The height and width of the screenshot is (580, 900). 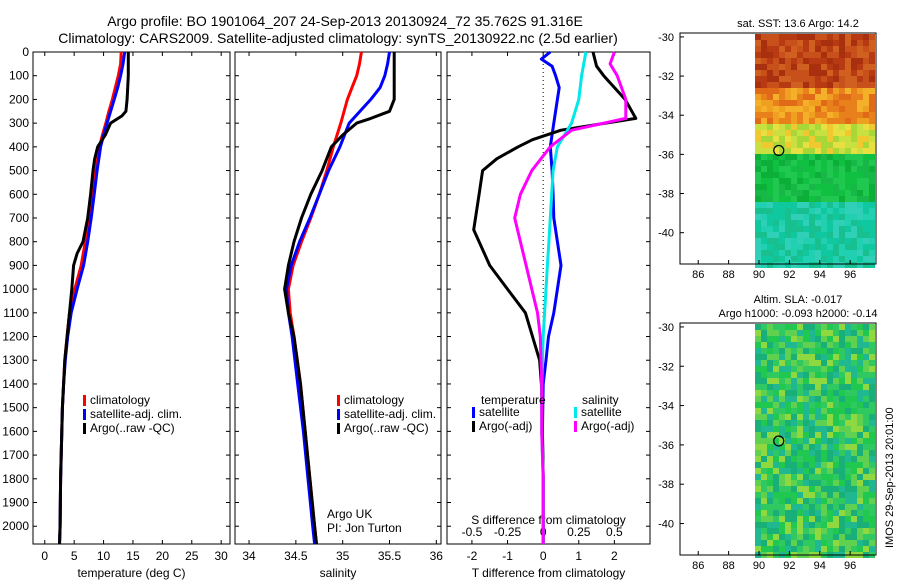 What do you see at coordinates (84, 414) in the screenshot?
I see `legend-swatch` at bounding box center [84, 414].